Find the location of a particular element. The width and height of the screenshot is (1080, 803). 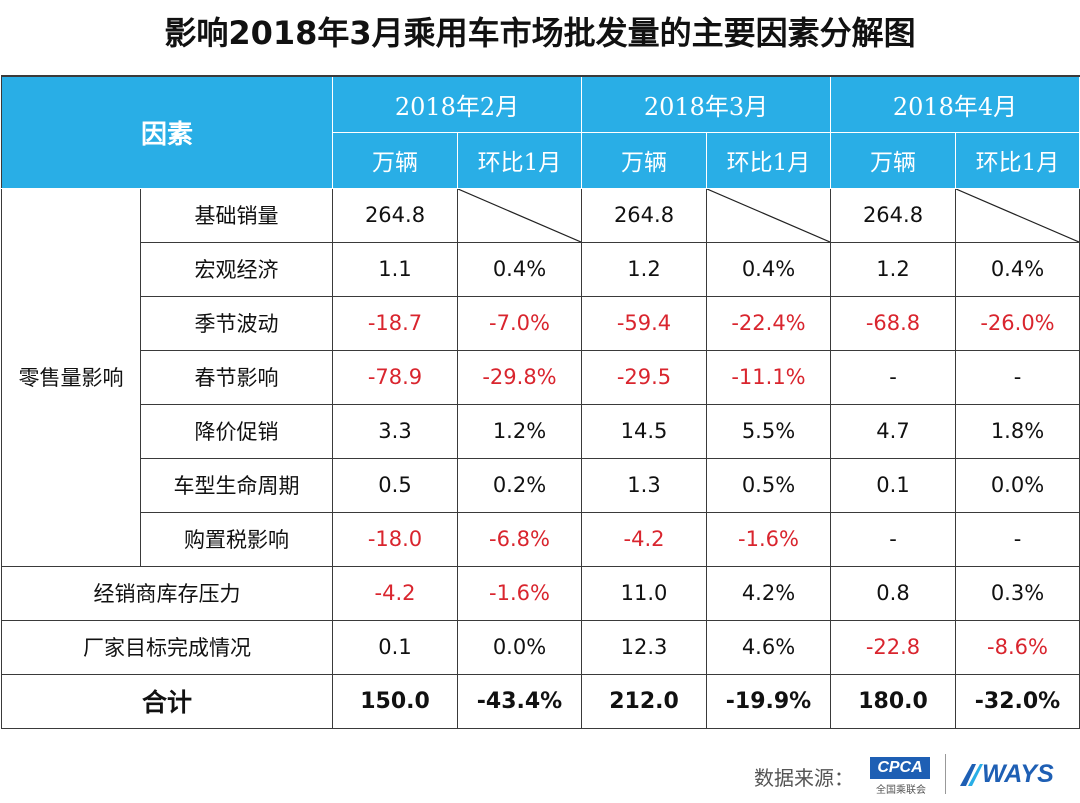

value-cell-mar: 14.5 is located at coordinates (644, 431).